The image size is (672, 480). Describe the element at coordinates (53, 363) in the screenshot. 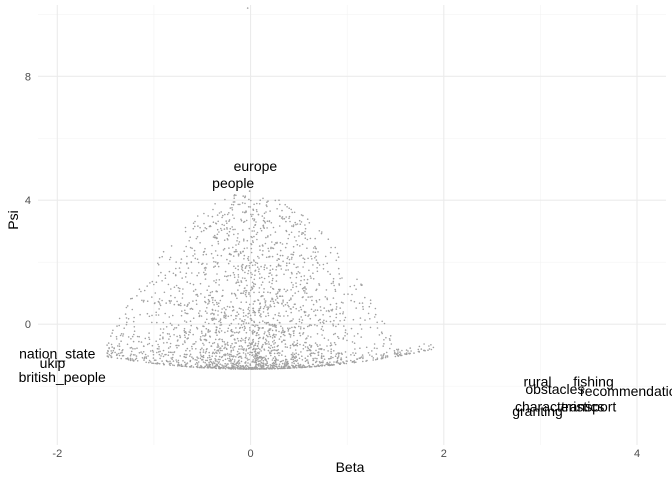

I see `point-label: ukip` at that location.